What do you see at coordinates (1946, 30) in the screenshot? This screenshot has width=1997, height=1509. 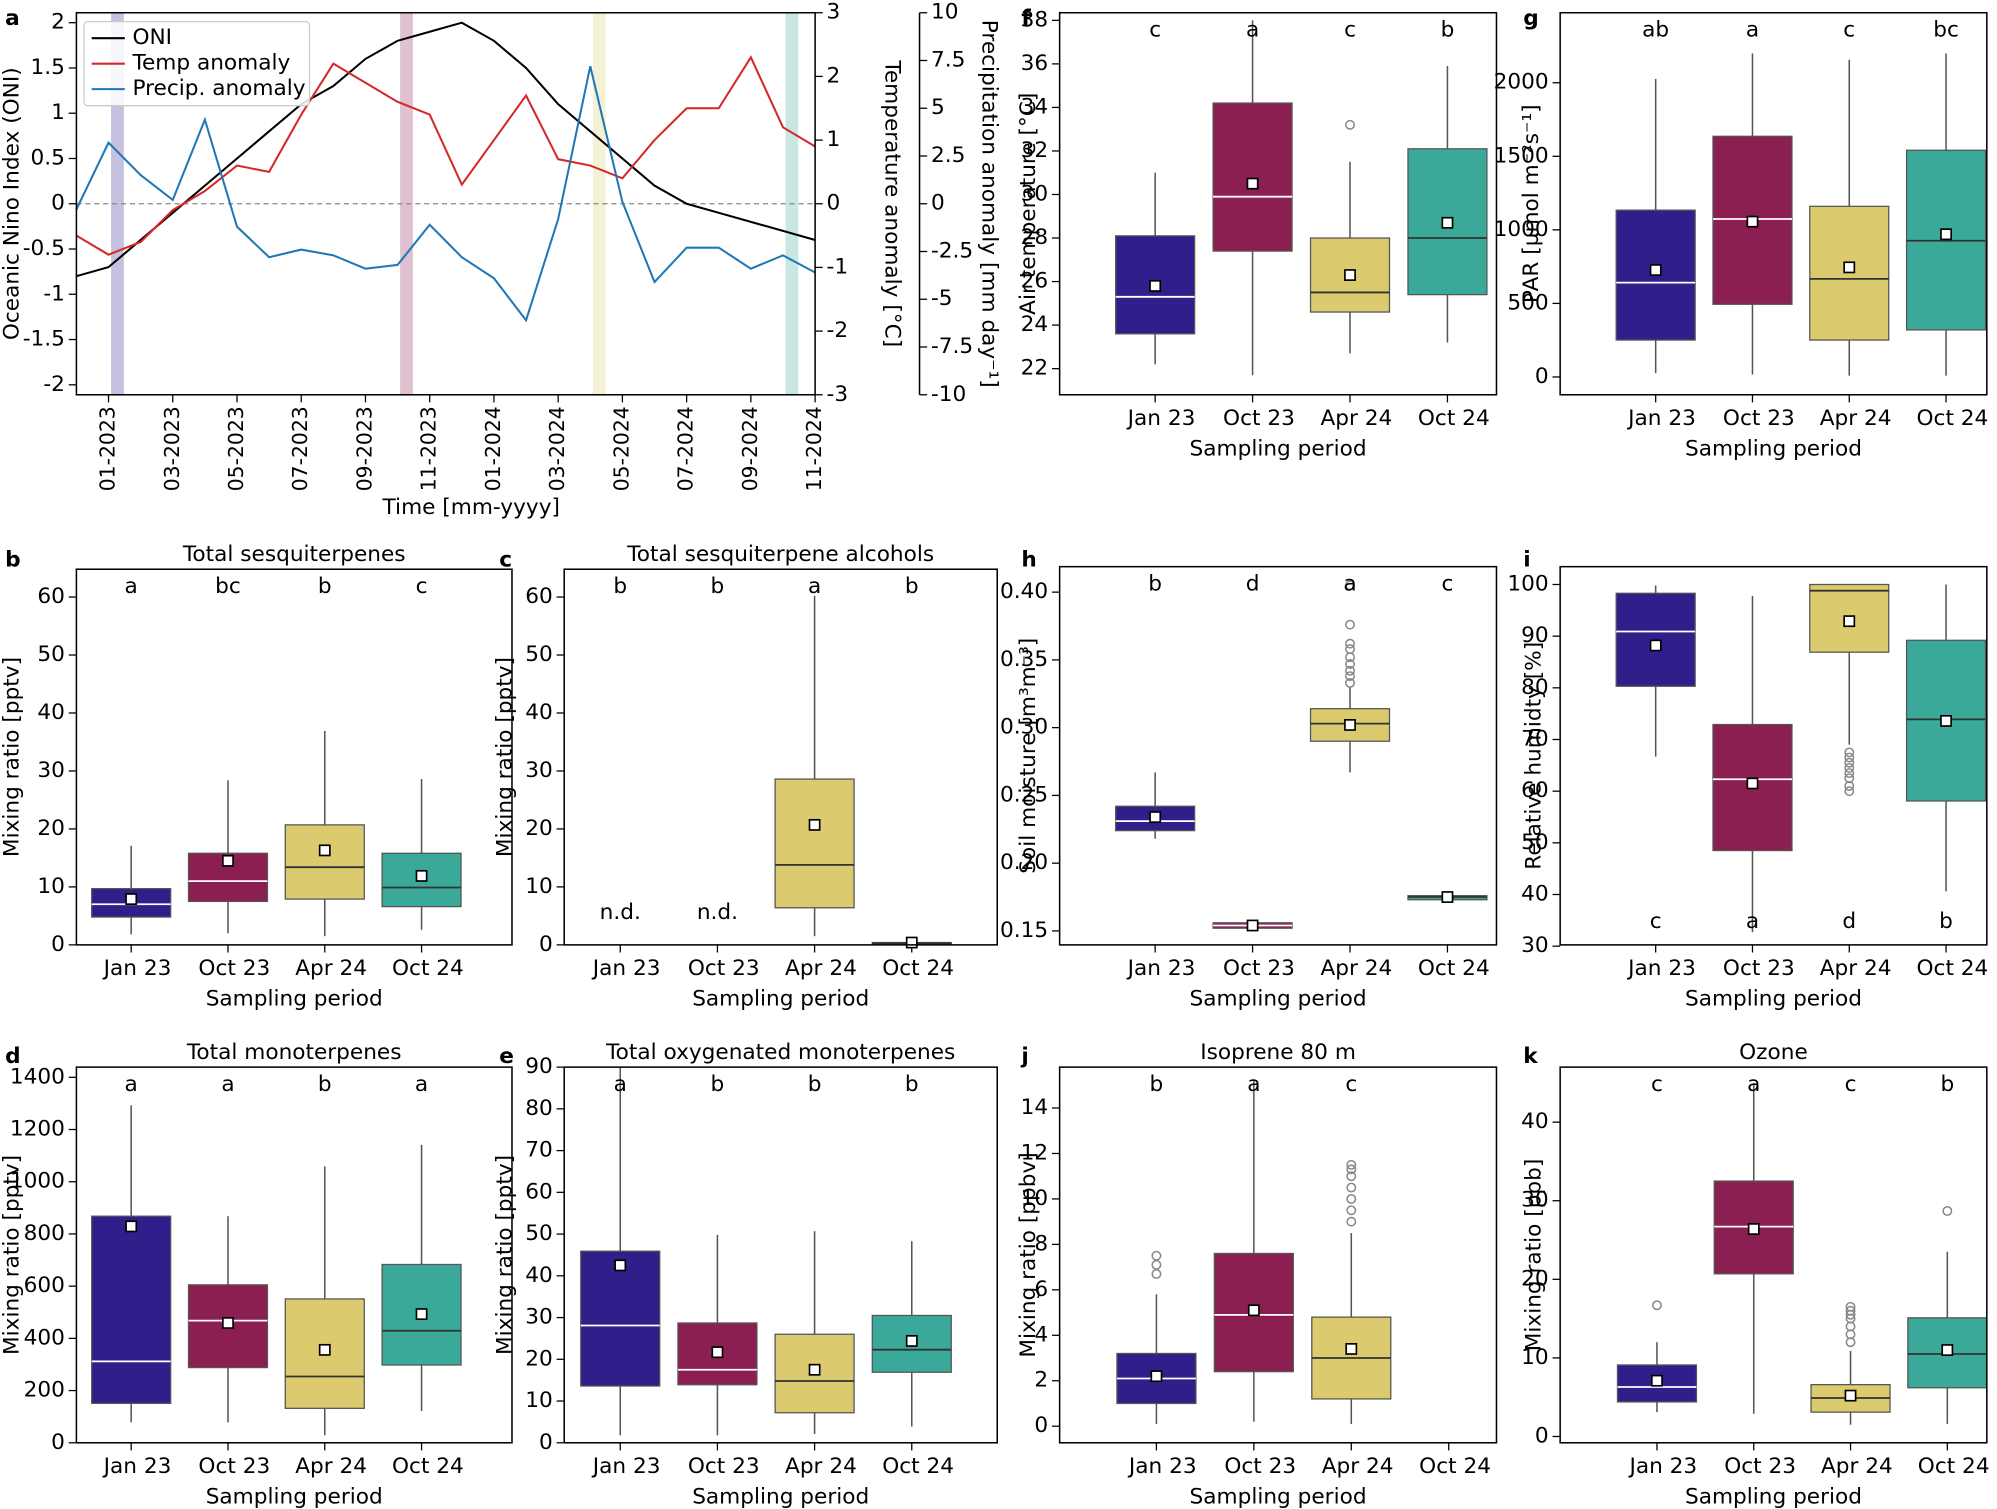 I see `significance-letter: bc` at bounding box center [1946, 30].